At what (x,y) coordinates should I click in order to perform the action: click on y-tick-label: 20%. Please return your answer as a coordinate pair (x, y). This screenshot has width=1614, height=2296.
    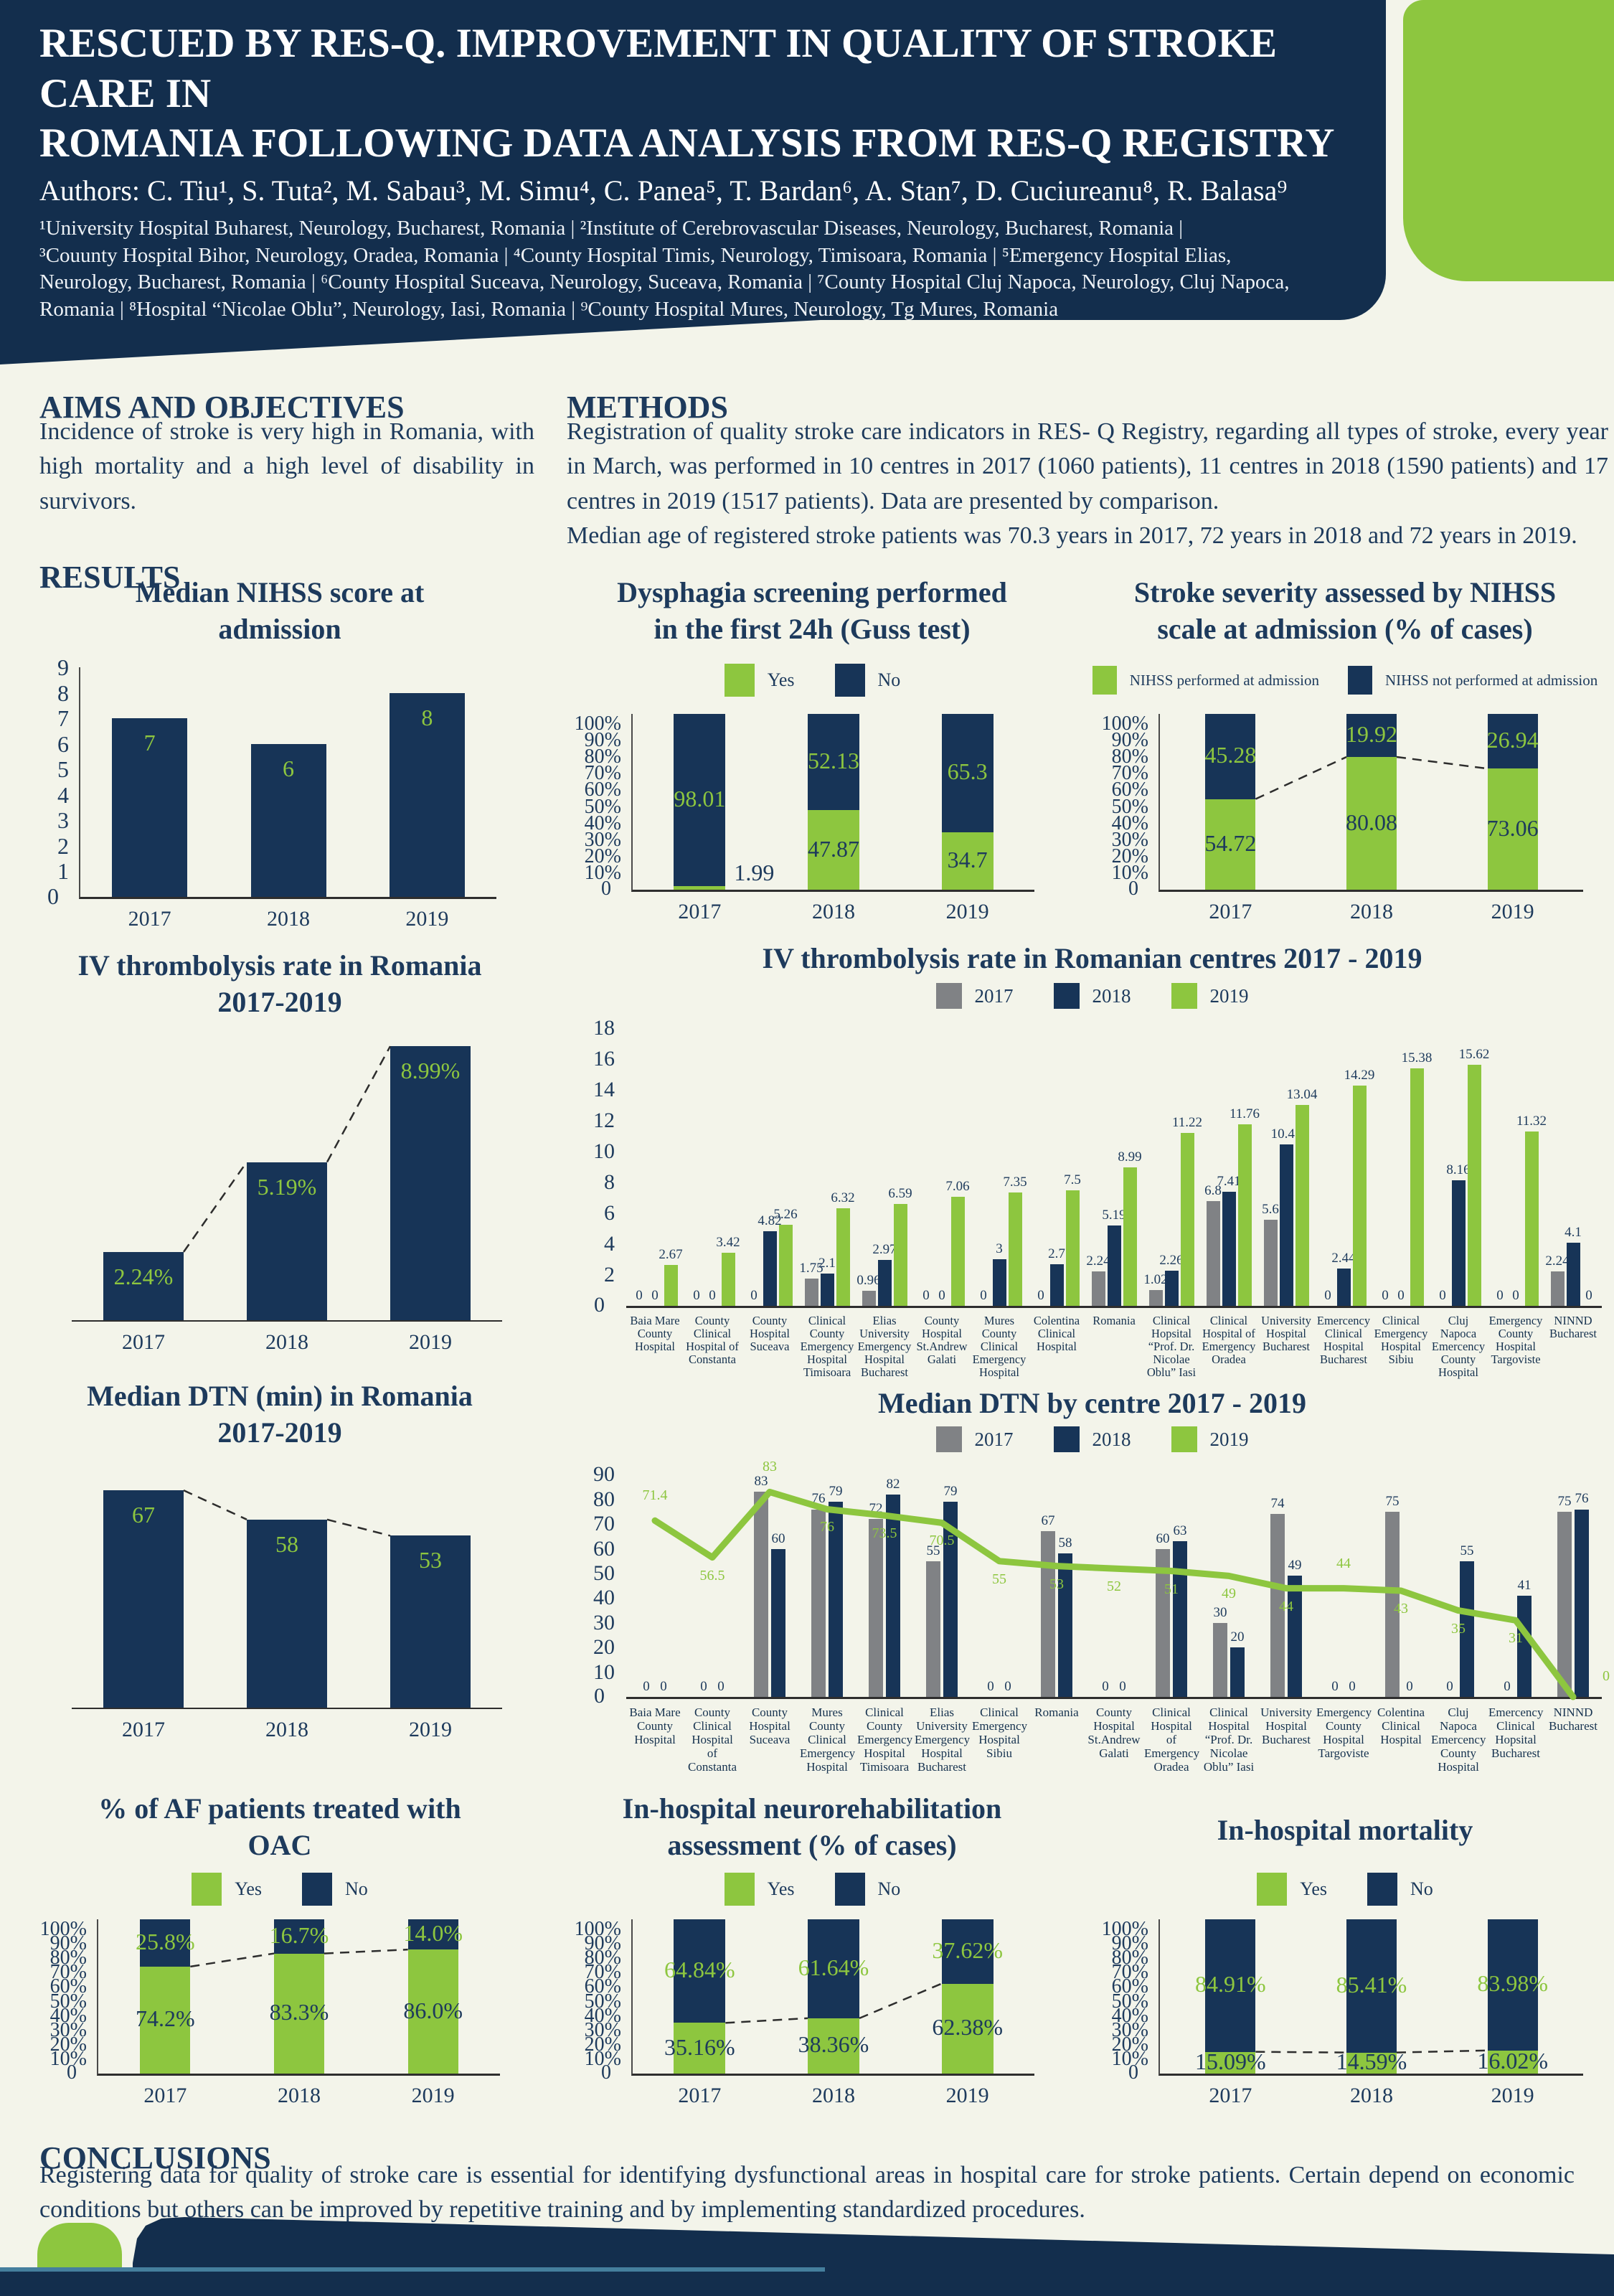
    Looking at the image, I should click on (68, 2045).